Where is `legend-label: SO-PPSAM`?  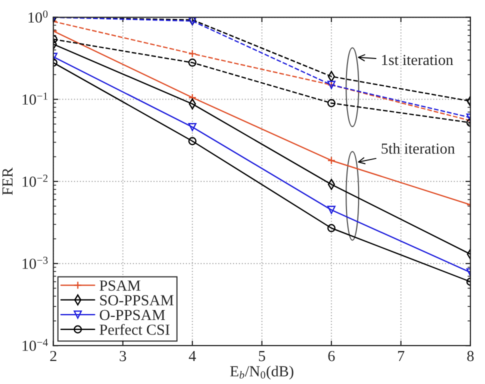
legend-label: SO-PPSAM is located at coordinates (137, 300).